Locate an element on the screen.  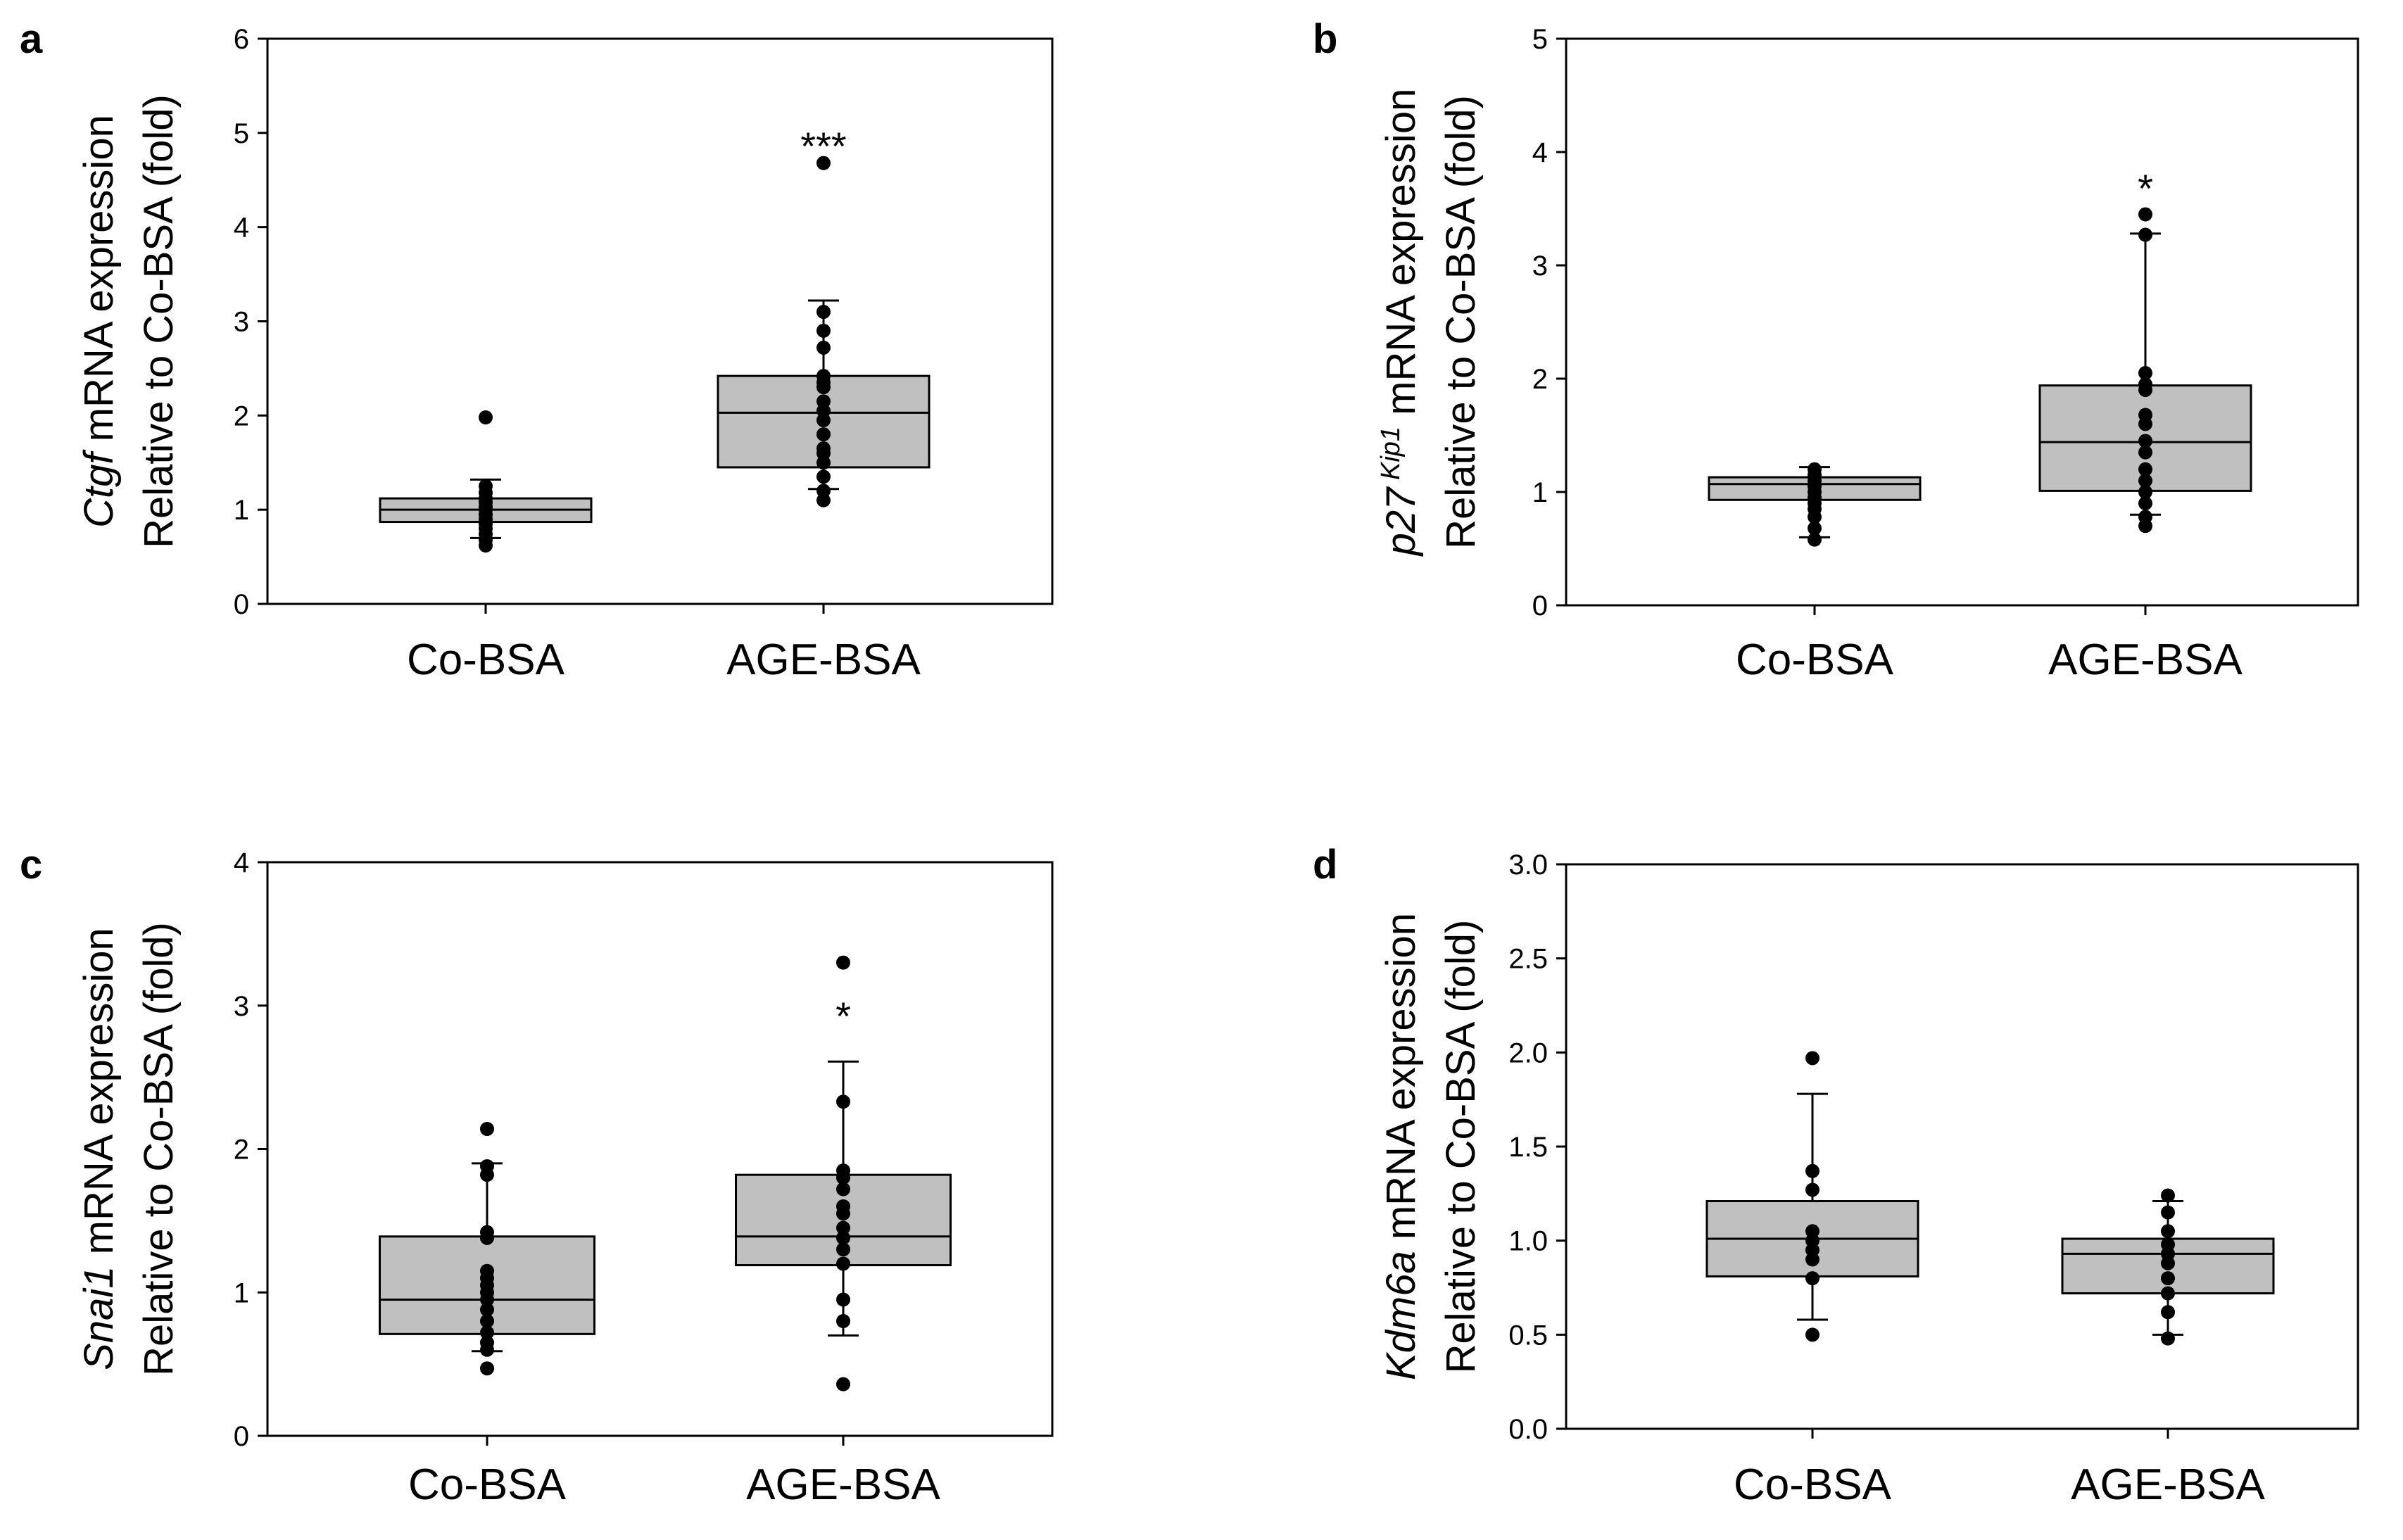
panel-label: b is located at coordinates (1325, 39).